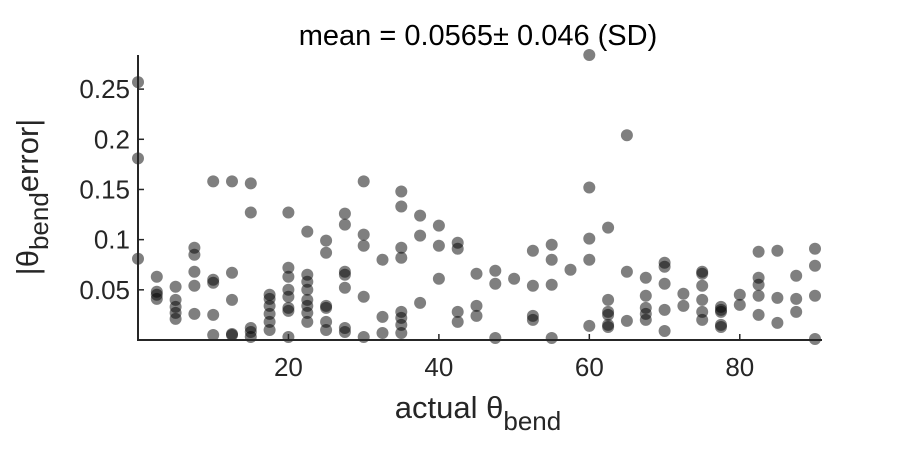 This screenshot has width=900, height=450. What do you see at coordinates (589, 367) in the screenshot?
I see `x-tick-label-2: 60` at bounding box center [589, 367].